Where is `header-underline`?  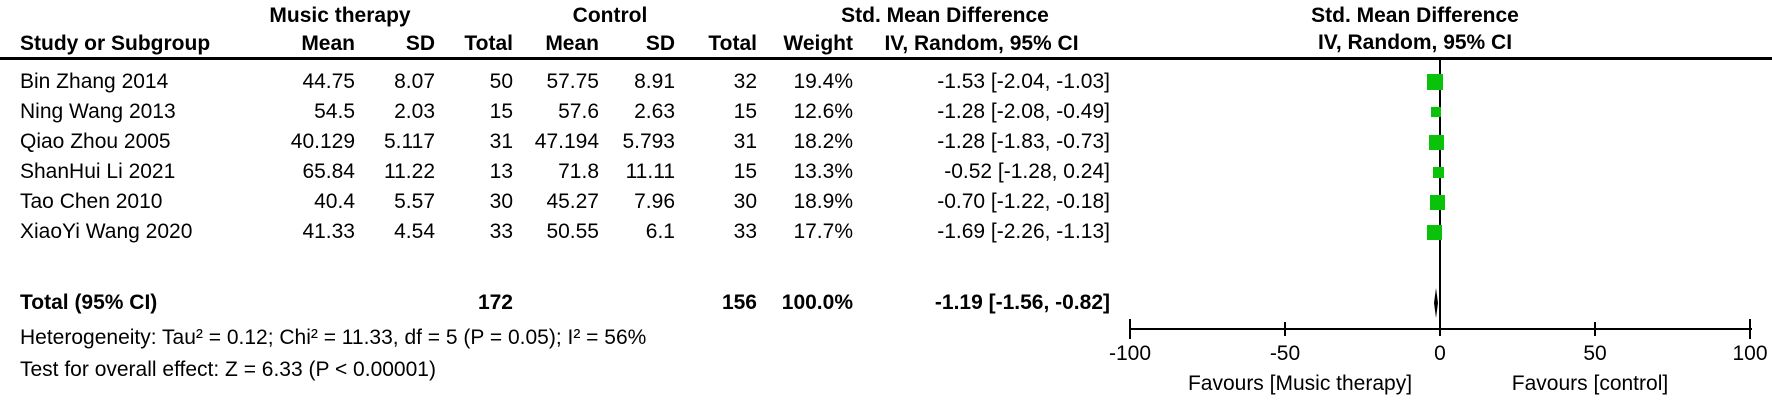 header-underline is located at coordinates (886, 58).